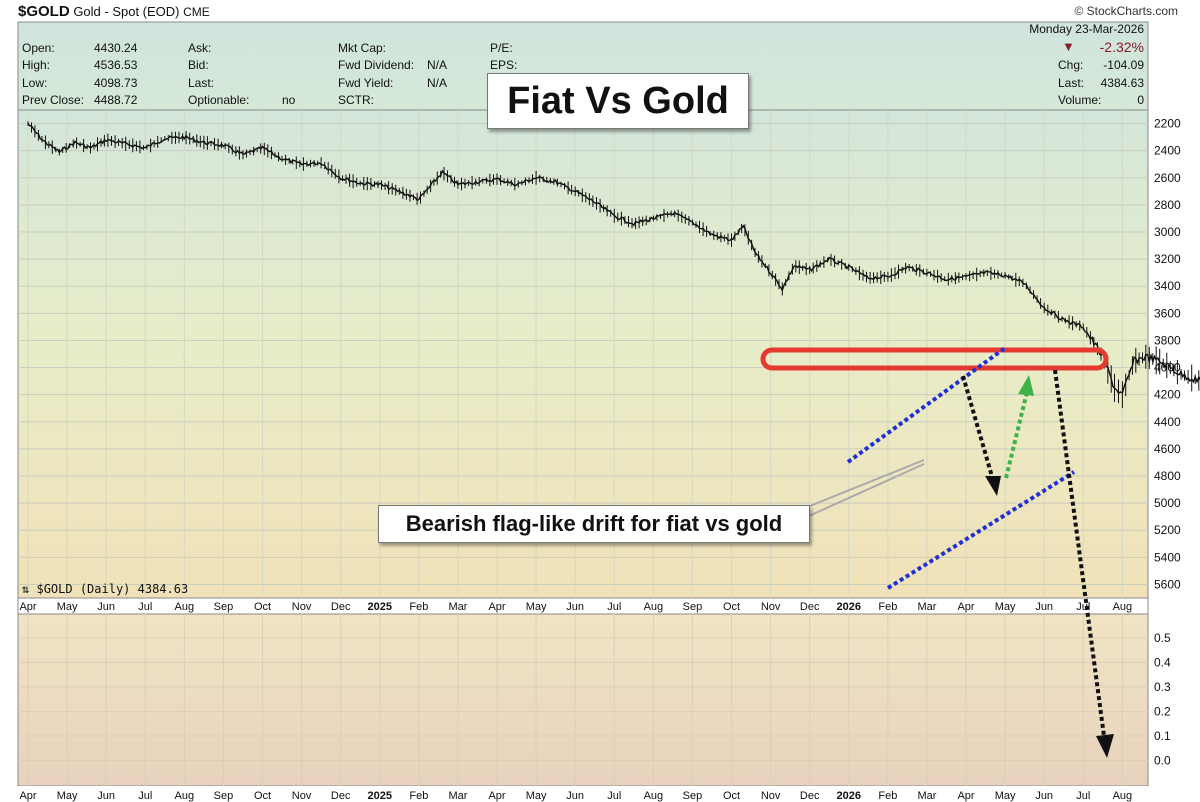  I want to click on upper-channel-line, so click(926, 405).